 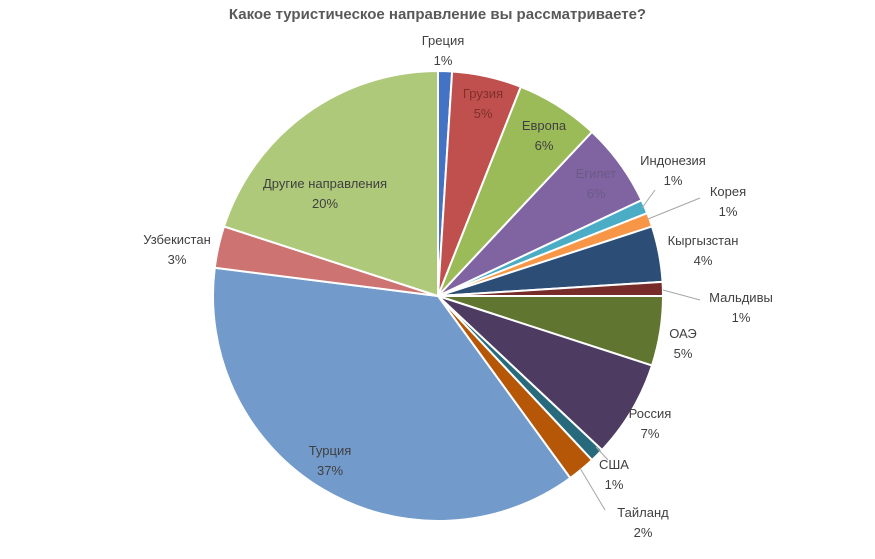 What do you see at coordinates (650, 433) in the screenshot?
I see `slice-value-label: 7%` at bounding box center [650, 433].